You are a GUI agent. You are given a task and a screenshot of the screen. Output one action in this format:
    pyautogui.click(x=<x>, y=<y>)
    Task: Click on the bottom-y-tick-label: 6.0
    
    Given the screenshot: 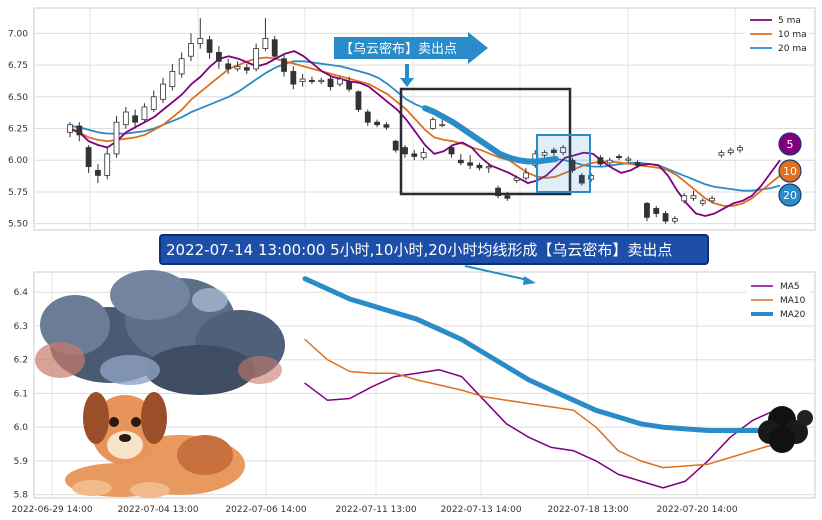 What is the action you would take?
    pyautogui.click(x=21, y=428)
    